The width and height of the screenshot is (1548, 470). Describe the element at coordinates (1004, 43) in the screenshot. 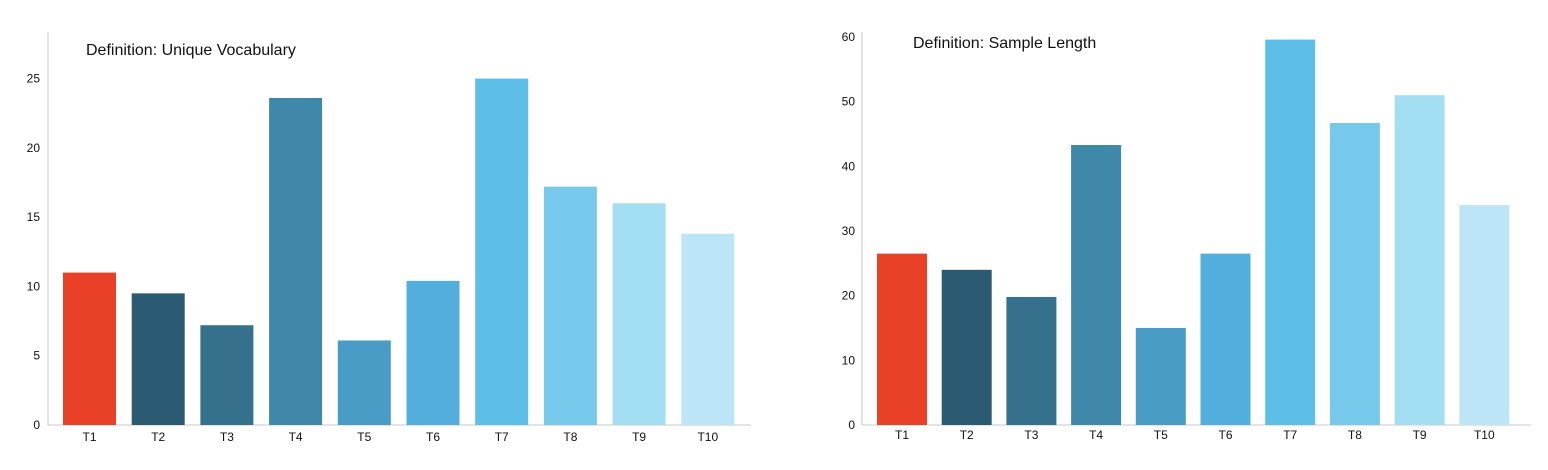

I see `chart-title: Definition: Sample Length` at that location.